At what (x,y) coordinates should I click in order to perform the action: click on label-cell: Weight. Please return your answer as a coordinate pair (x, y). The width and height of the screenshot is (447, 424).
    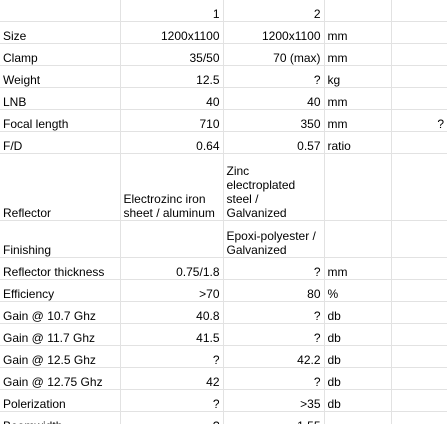
    Looking at the image, I should click on (60, 76).